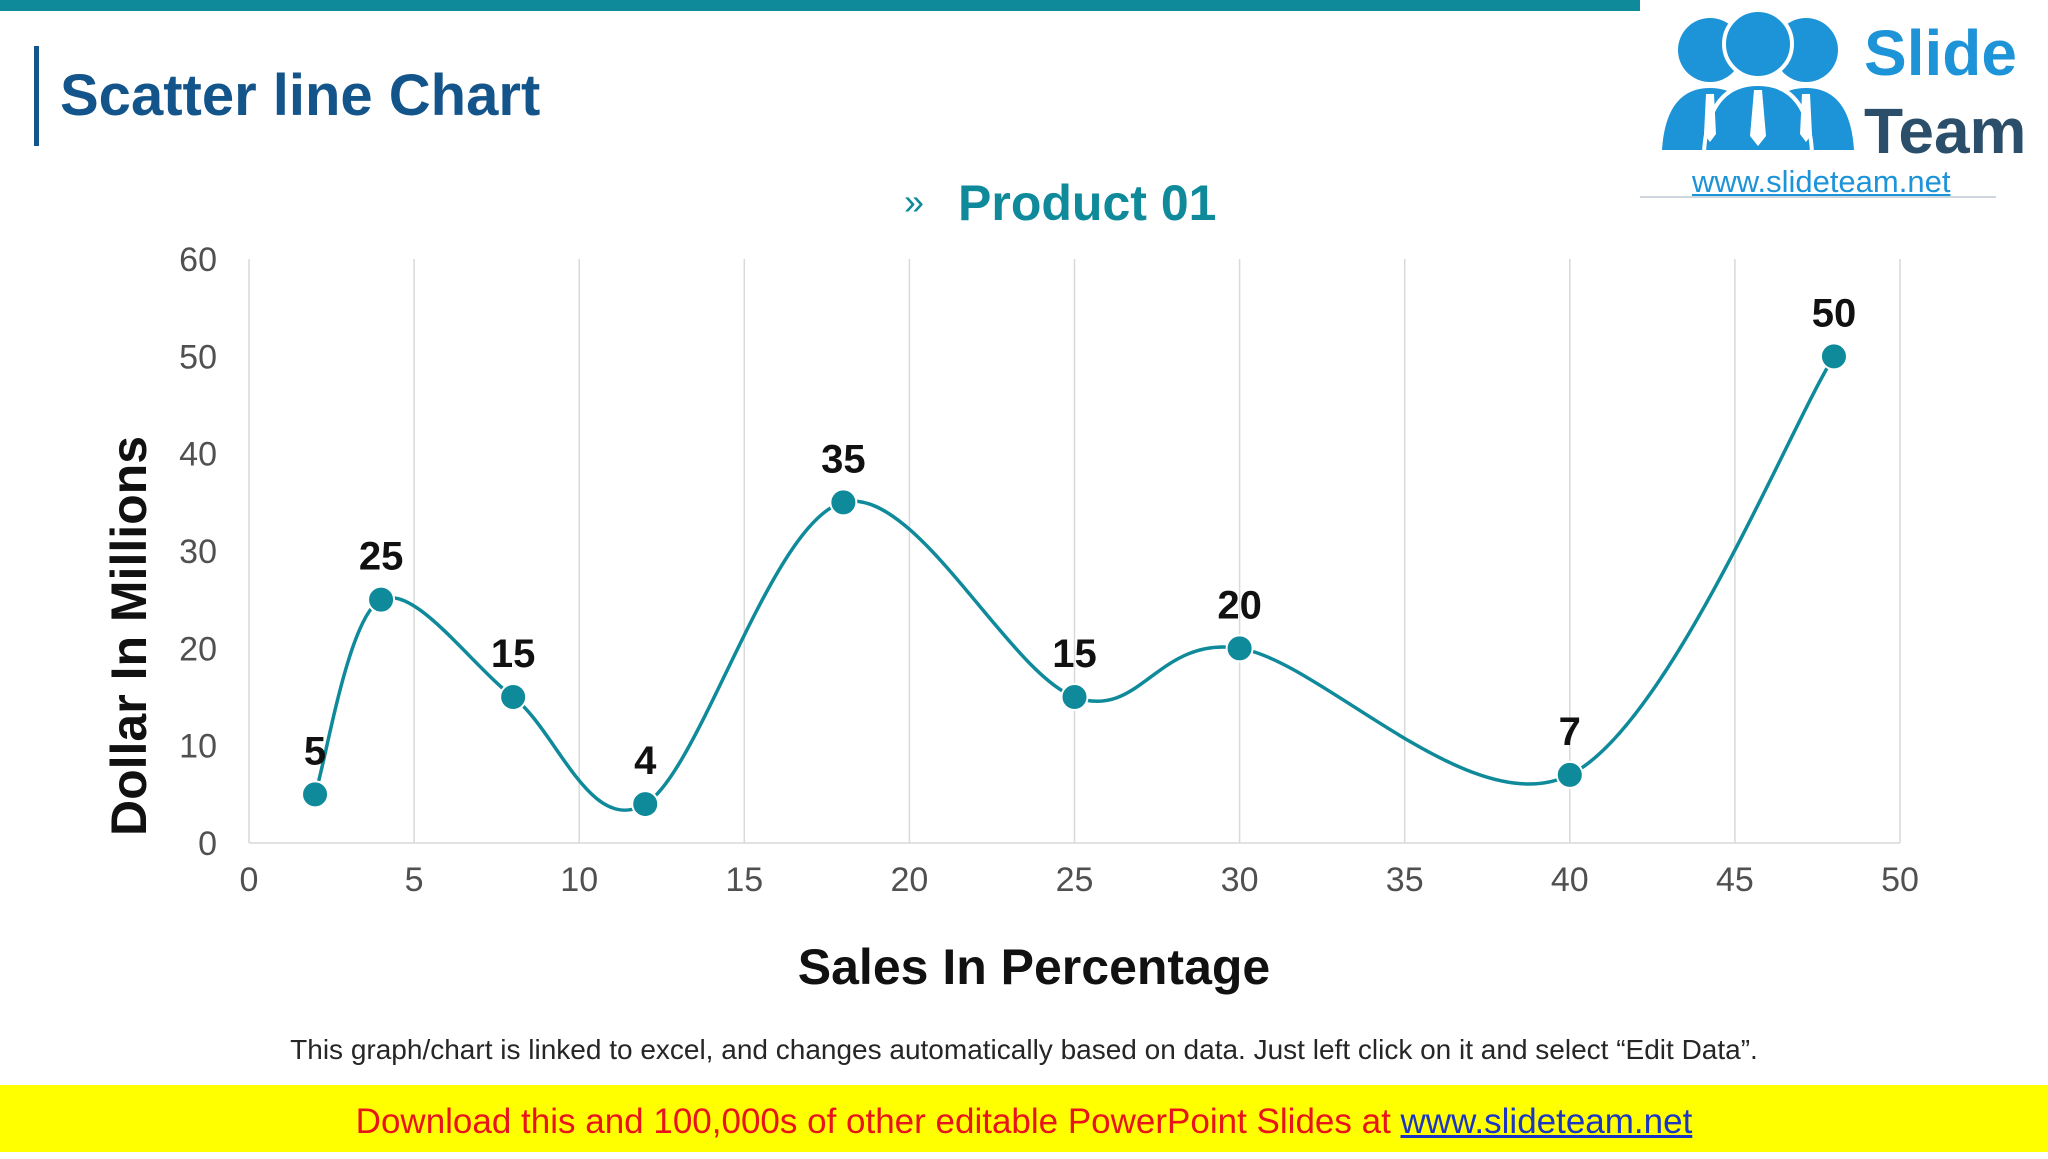  What do you see at coordinates (579, 880) in the screenshot?
I see `x-tick-label: 10` at bounding box center [579, 880].